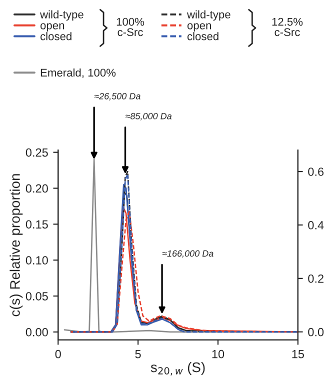 Image resolution: width=334 pixels, height=388 pixels. I want to click on x-tick-label: 15, so click(298, 354).